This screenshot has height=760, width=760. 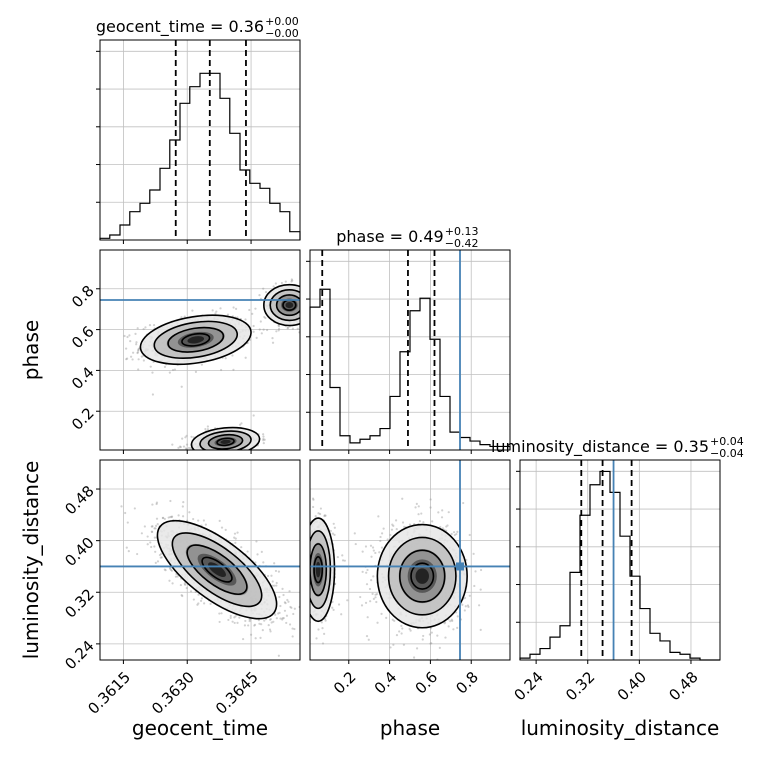 I want to click on xtick-label-geocent_time: 0.3630, so click(x=173, y=693).